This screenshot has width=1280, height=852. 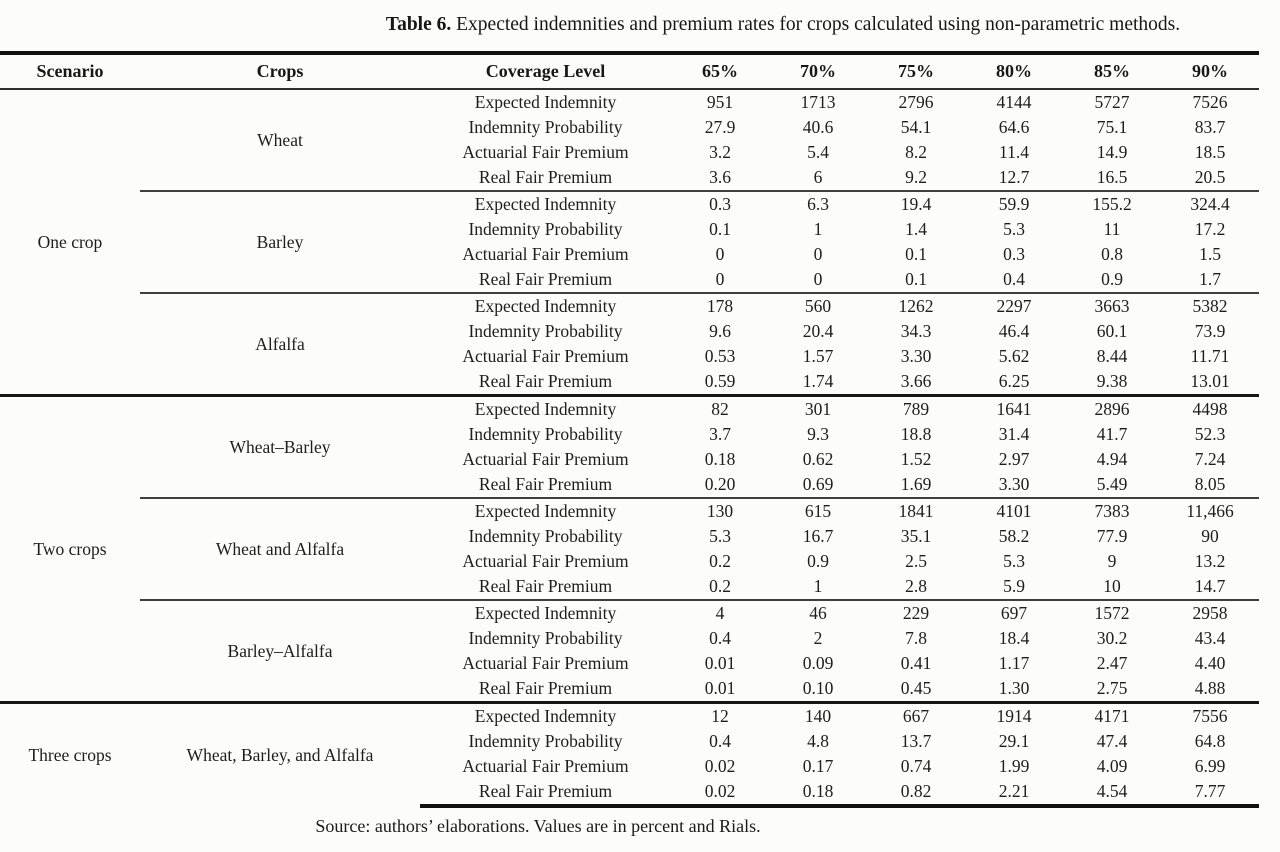 What do you see at coordinates (818, 688) in the screenshot?
I see `value-cell: 0.10` at bounding box center [818, 688].